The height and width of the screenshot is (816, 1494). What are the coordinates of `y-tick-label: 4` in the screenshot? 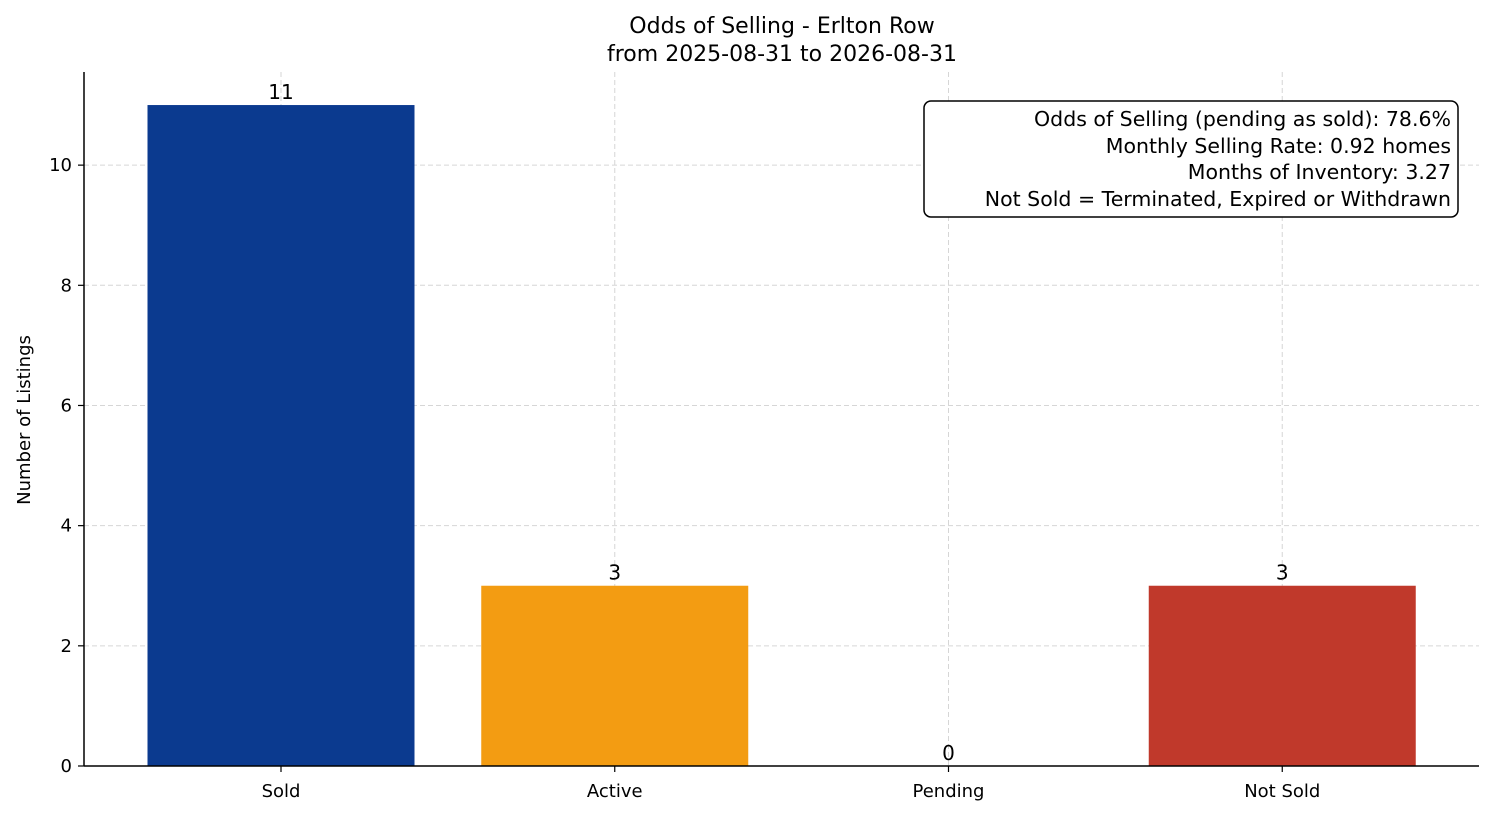 It's located at (66, 526).